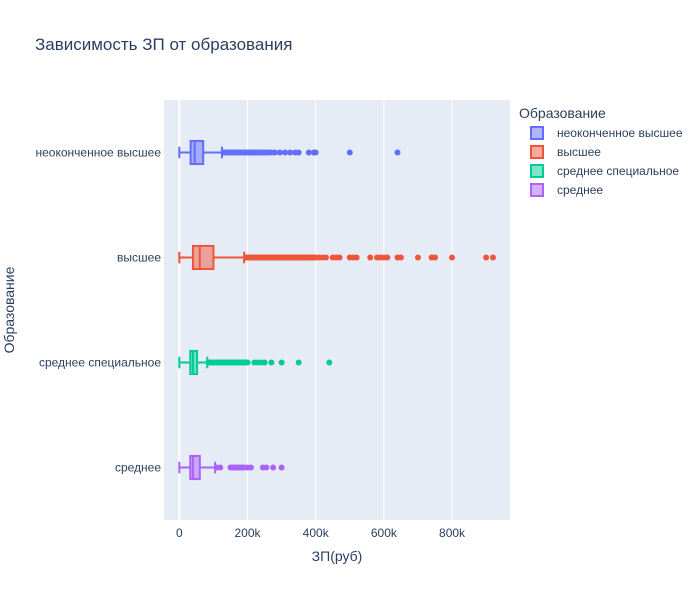  I want to click on x-tick-label: 800k, so click(452, 533).